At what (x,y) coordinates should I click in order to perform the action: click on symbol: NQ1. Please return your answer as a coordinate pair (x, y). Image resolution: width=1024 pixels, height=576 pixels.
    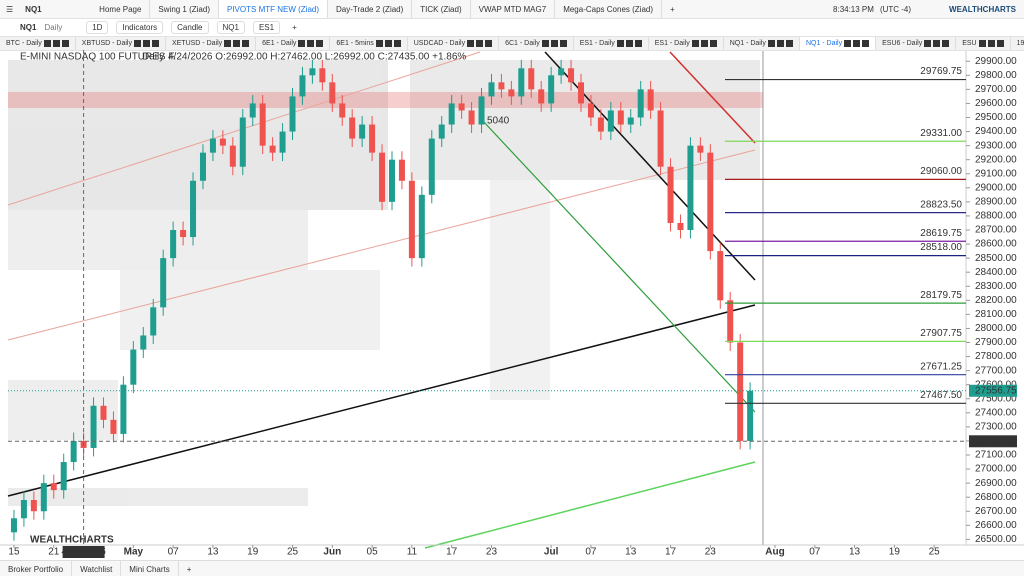
    Looking at the image, I should click on (28, 27).